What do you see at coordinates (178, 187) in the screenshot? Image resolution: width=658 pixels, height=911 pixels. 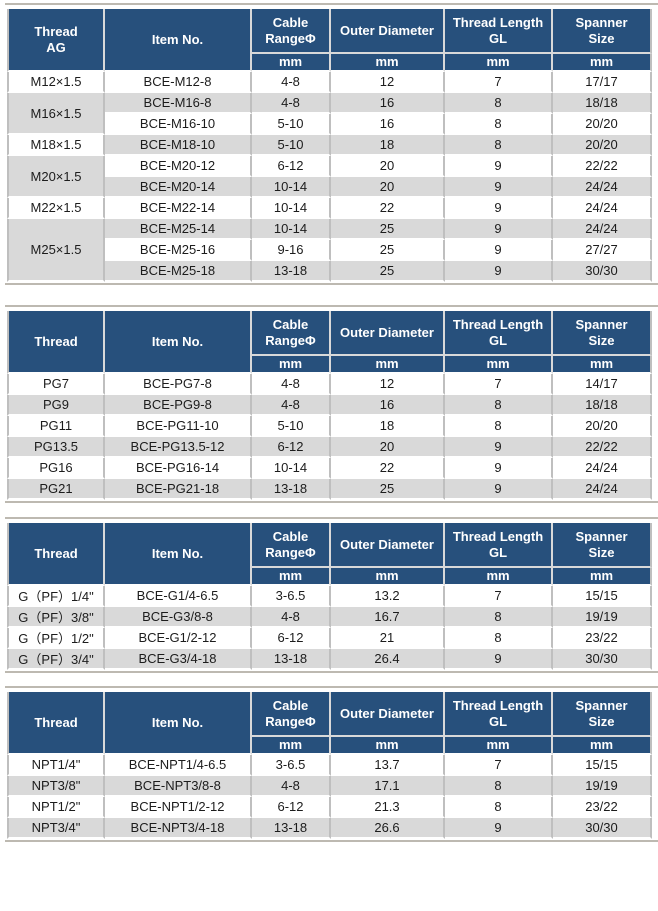 I see `item-no-cell: BCE-M20-14` at bounding box center [178, 187].